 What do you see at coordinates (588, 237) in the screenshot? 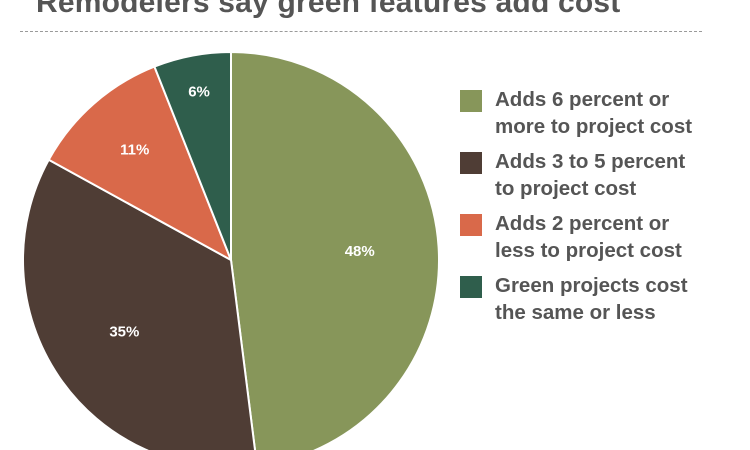
I see `legend-label: Adds 2 percent or less to project cost` at bounding box center [588, 237].